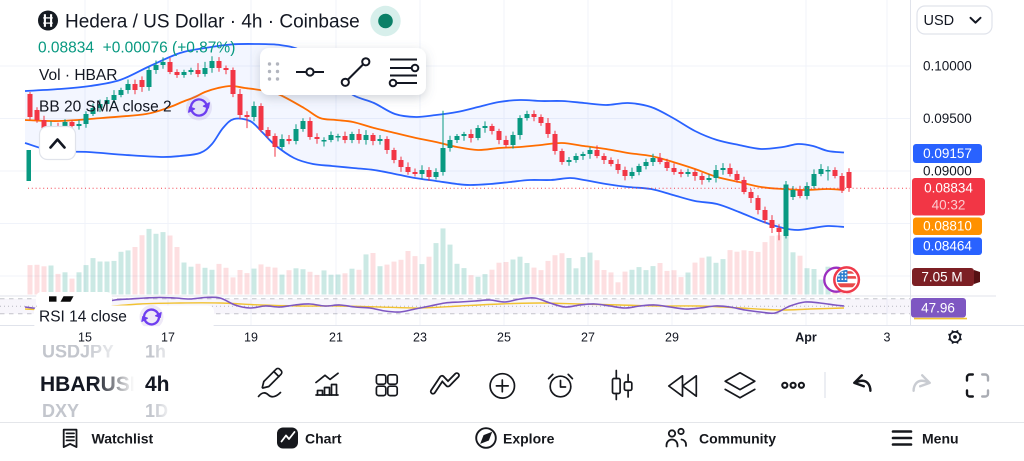 This screenshot has width=1024, height=461. What do you see at coordinates (92, 384) in the screenshot?
I see `svg-text: HBARUSD` at bounding box center [92, 384].